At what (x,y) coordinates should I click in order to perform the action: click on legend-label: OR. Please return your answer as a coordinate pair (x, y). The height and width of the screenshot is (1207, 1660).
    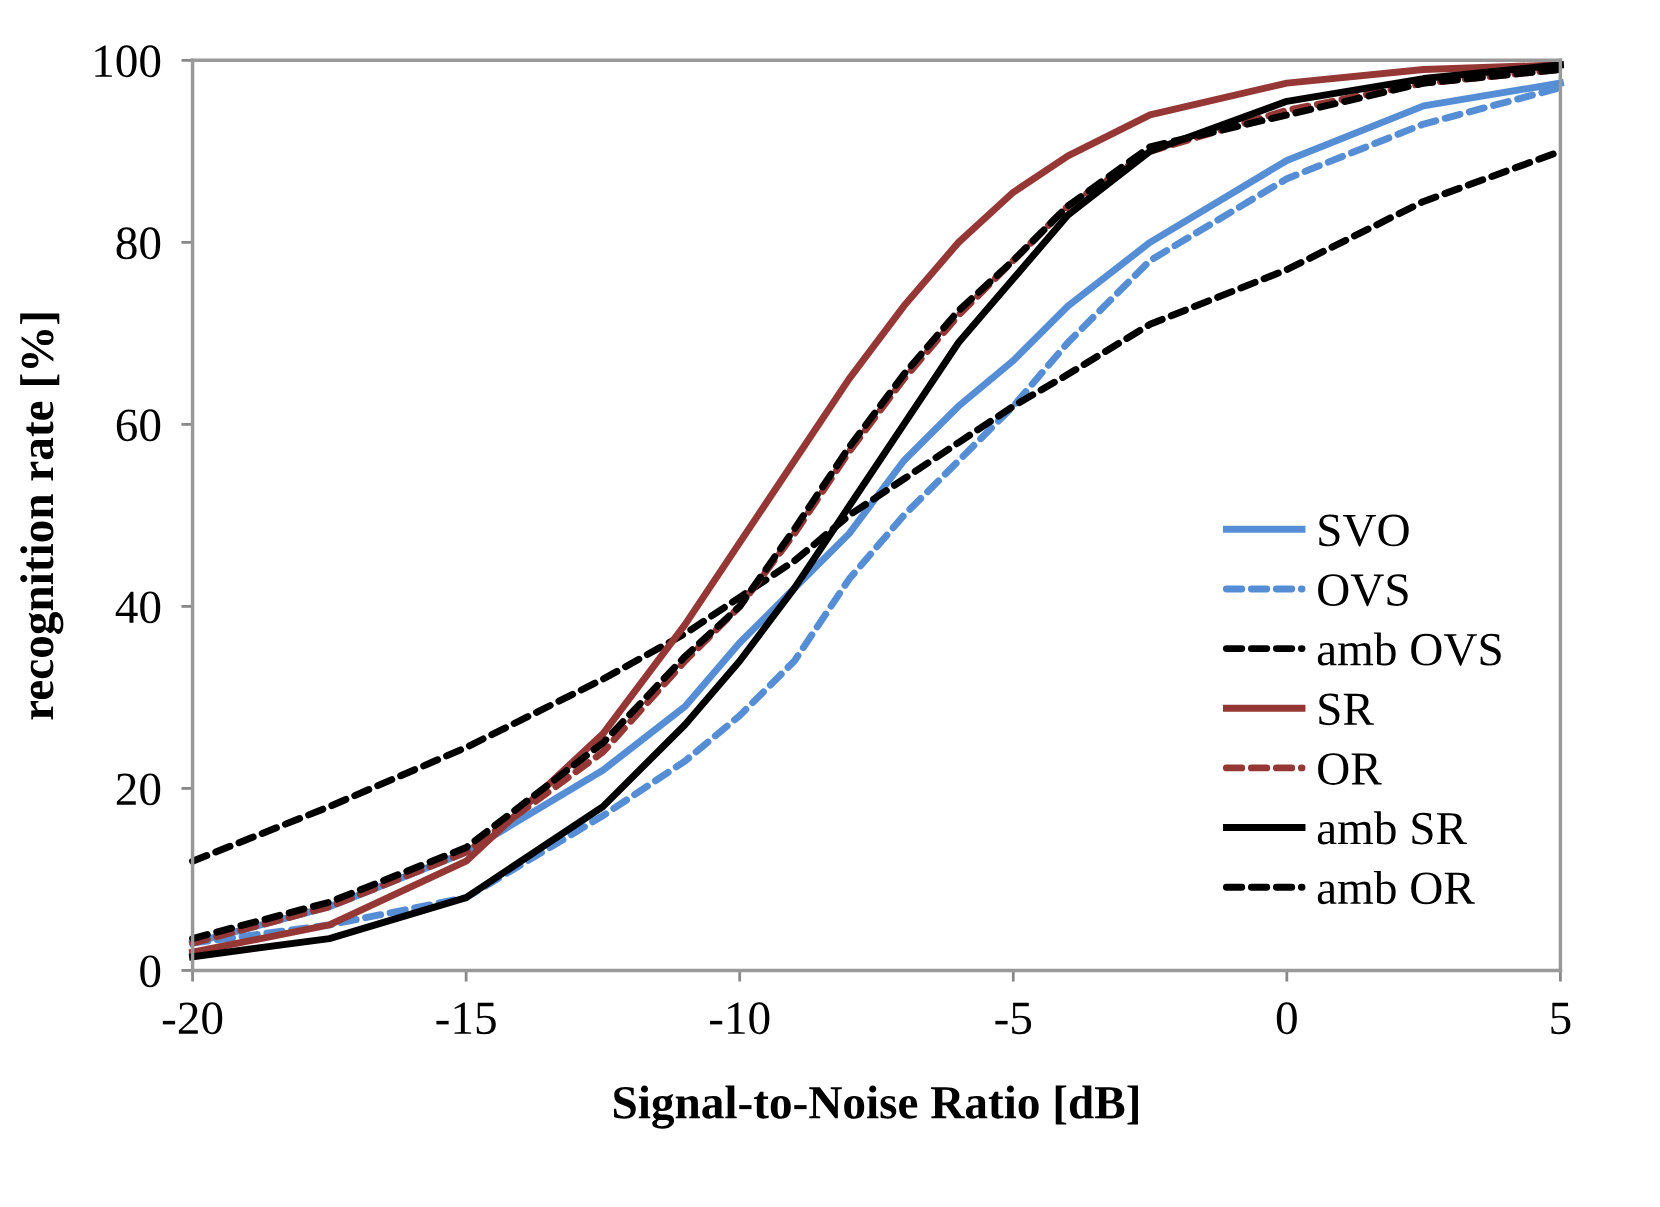
    Looking at the image, I should click on (1350, 769).